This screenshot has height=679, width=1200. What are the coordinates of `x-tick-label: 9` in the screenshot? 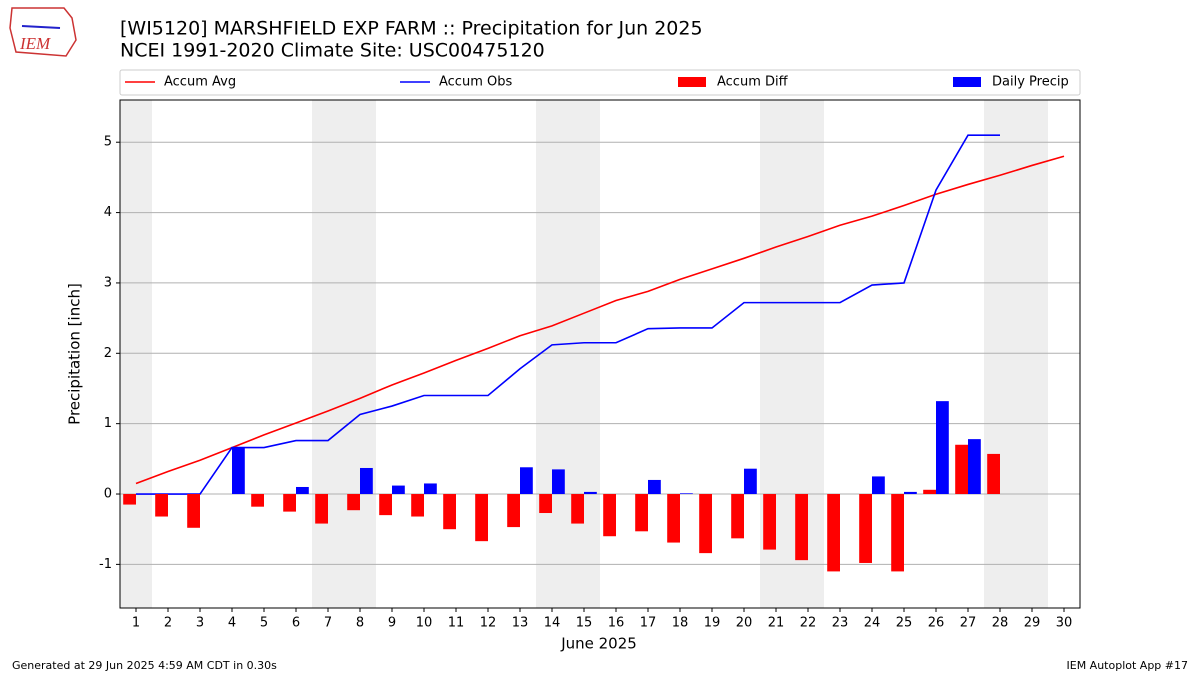 It's located at (392, 623).